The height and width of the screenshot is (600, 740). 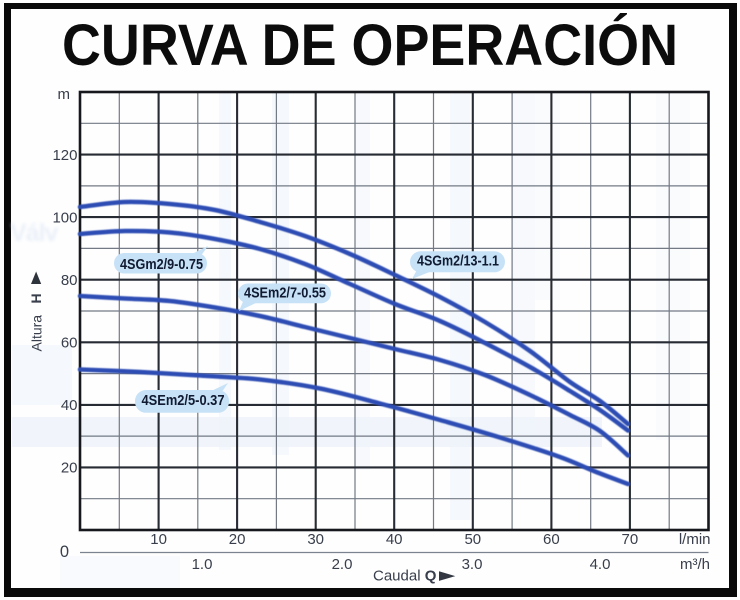 What do you see at coordinates (472, 564) in the screenshot?
I see `svg-text: 3.0` at bounding box center [472, 564].